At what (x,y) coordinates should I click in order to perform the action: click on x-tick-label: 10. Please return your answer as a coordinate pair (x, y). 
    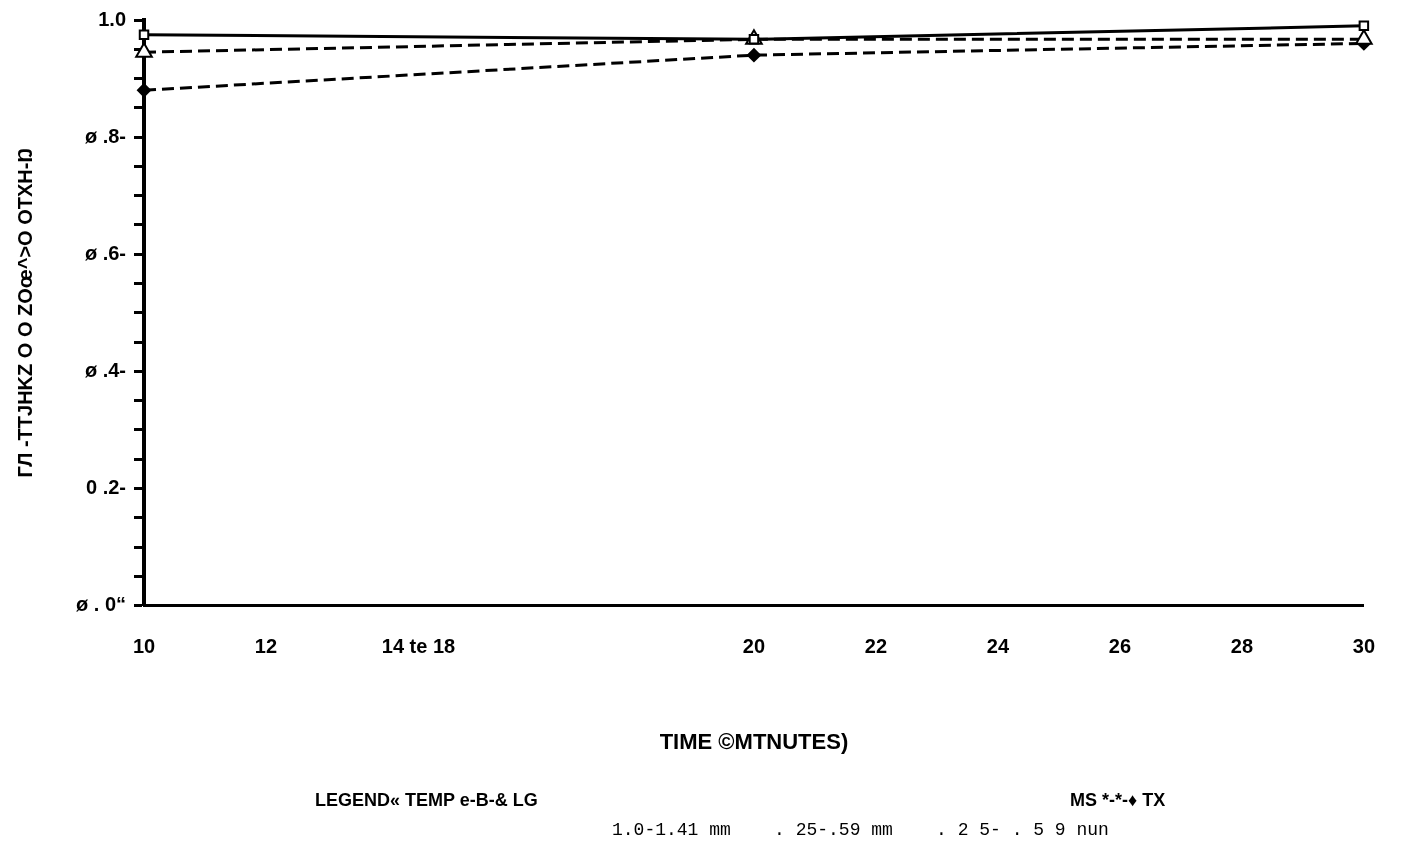
    Looking at the image, I should click on (144, 646).